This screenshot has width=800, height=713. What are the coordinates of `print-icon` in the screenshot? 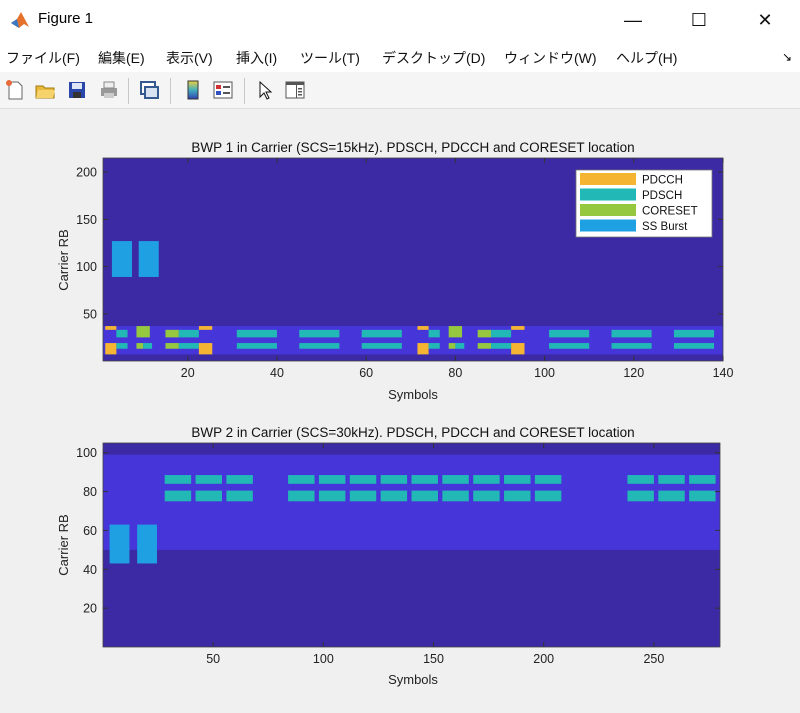 It's located at (109, 90).